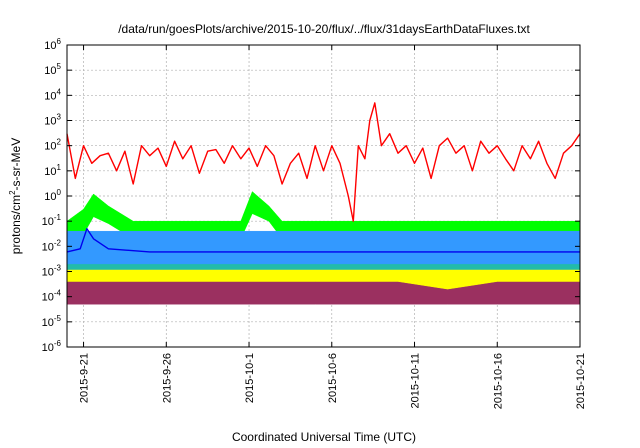 The height and width of the screenshot is (448, 640). I want to click on y-axis-label: protons/cm2-s-sr-MeV, so click(15, 196).